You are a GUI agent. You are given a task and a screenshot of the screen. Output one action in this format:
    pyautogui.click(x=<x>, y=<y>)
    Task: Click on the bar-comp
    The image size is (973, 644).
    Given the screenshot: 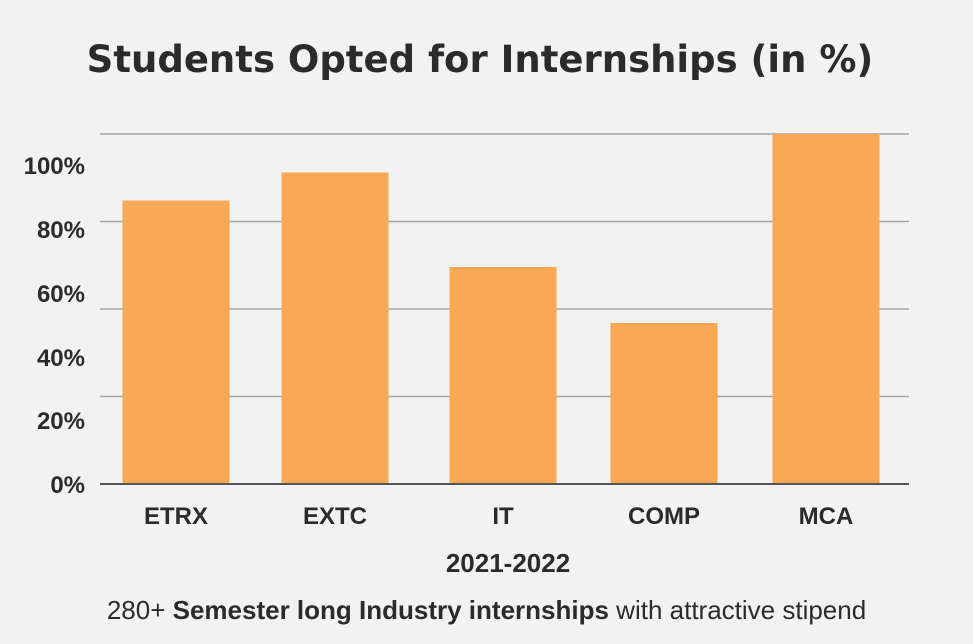 What is the action you would take?
    pyautogui.click(x=664, y=403)
    